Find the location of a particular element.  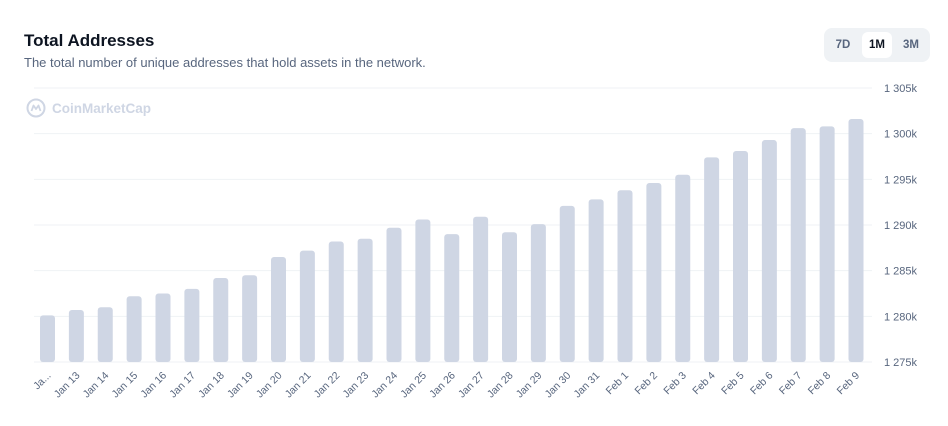

x-tick-label: Jan 18 is located at coordinates (211, 385).